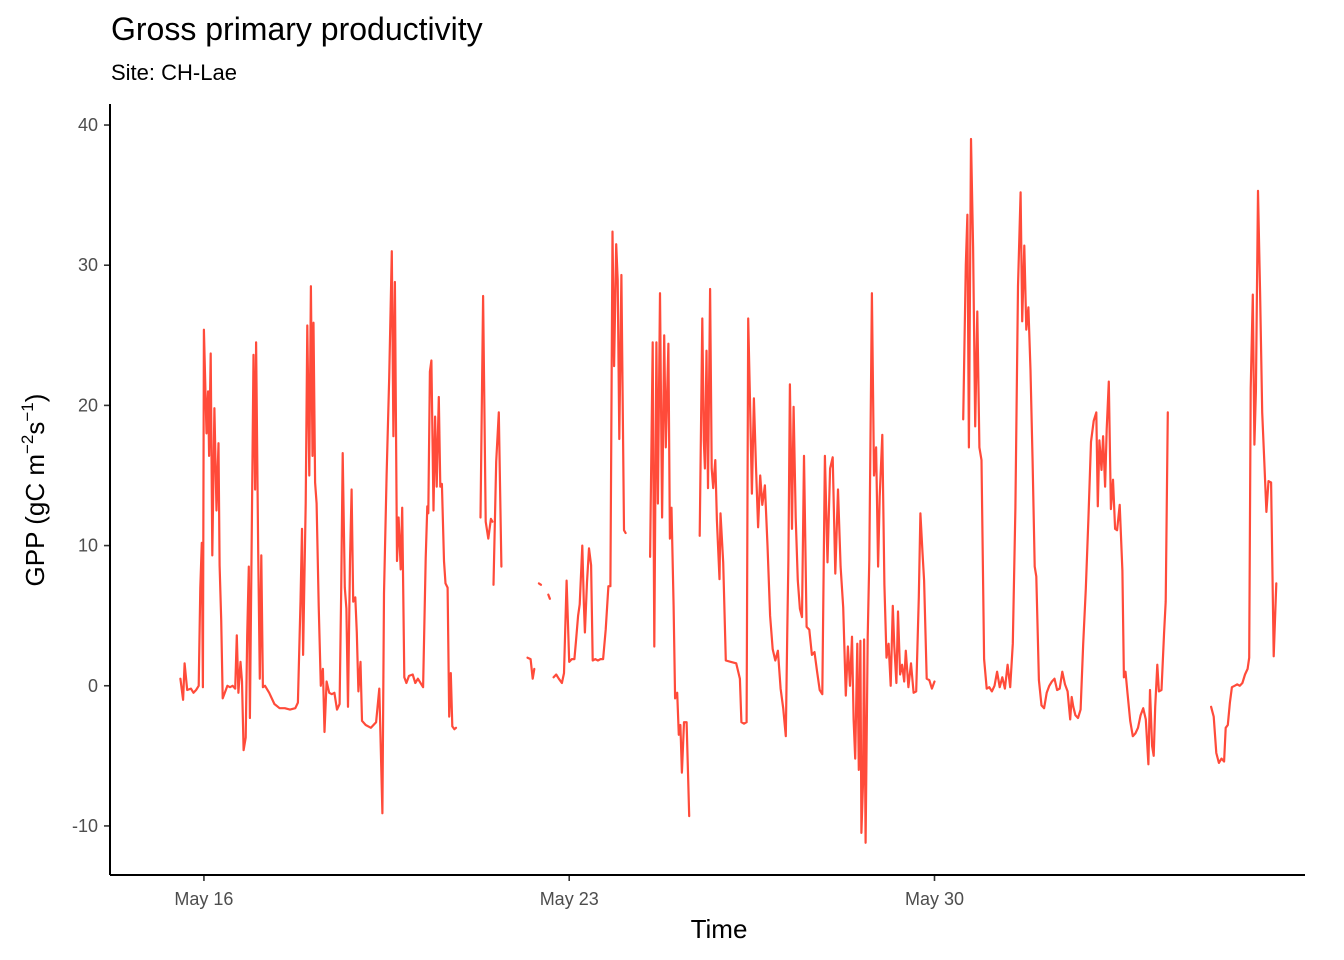  I want to click on x-axis-title: Time, so click(719, 929).